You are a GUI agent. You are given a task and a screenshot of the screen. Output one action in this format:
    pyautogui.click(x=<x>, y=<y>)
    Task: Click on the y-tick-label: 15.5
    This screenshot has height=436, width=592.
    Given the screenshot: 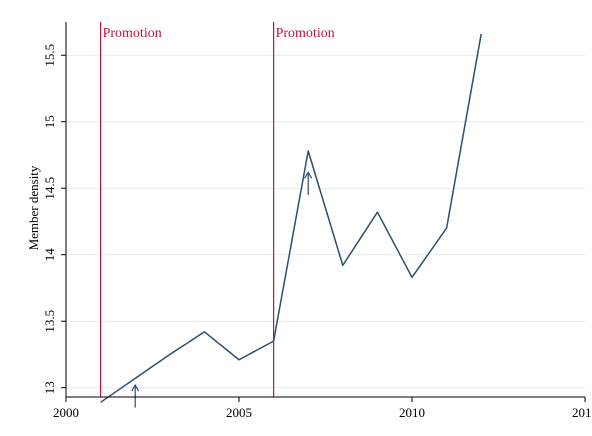 What is the action you would take?
    pyautogui.click(x=49, y=55)
    